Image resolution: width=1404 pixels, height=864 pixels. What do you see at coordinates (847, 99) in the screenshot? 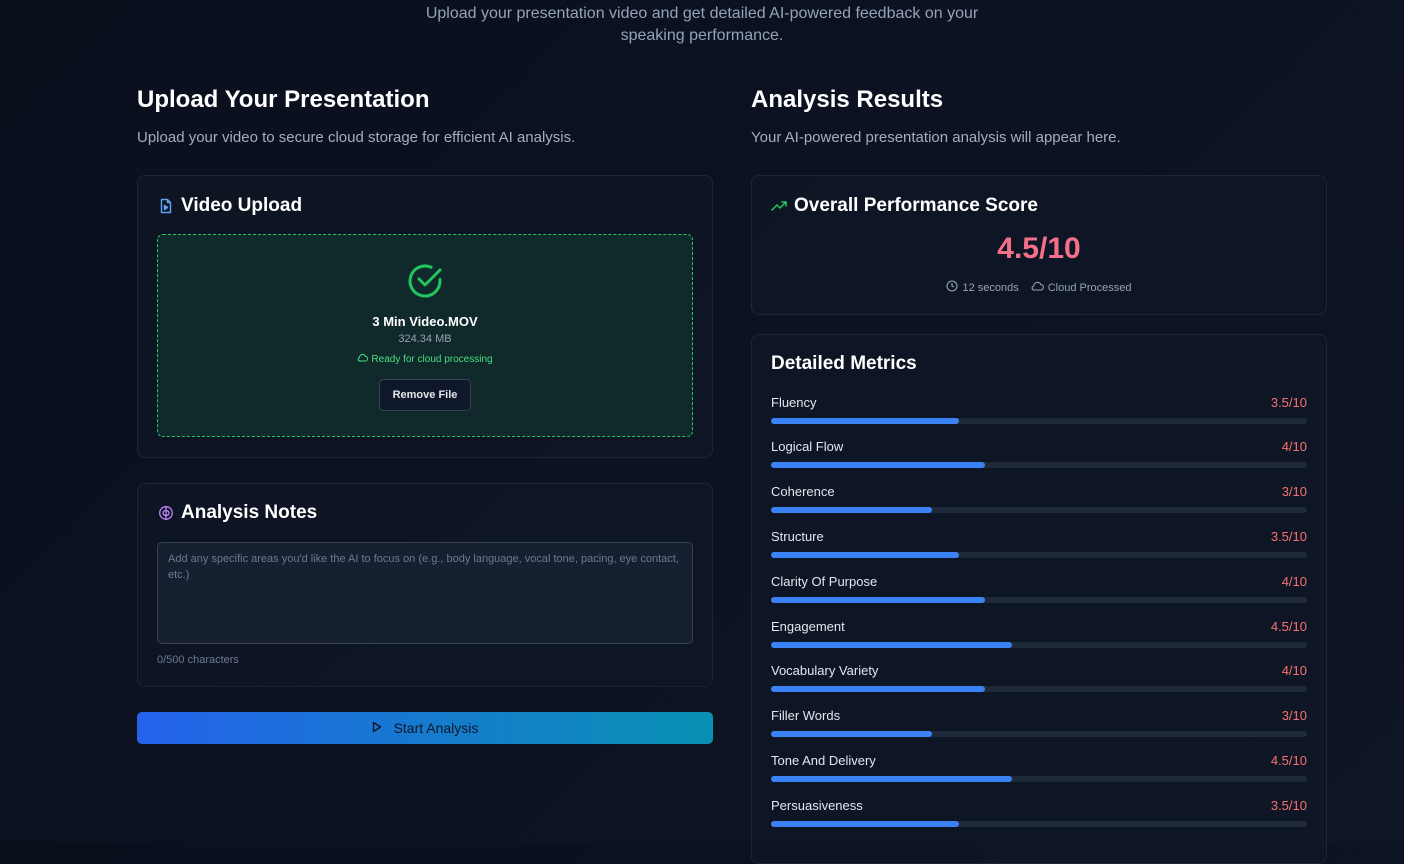
I see `results-section-title: Analysis Results` at bounding box center [847, 99].